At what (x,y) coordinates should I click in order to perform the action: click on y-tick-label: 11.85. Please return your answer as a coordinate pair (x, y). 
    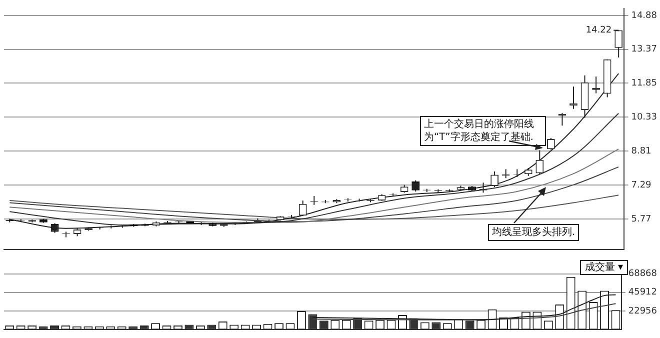
    Looking at the image, I should click on (644, 83).